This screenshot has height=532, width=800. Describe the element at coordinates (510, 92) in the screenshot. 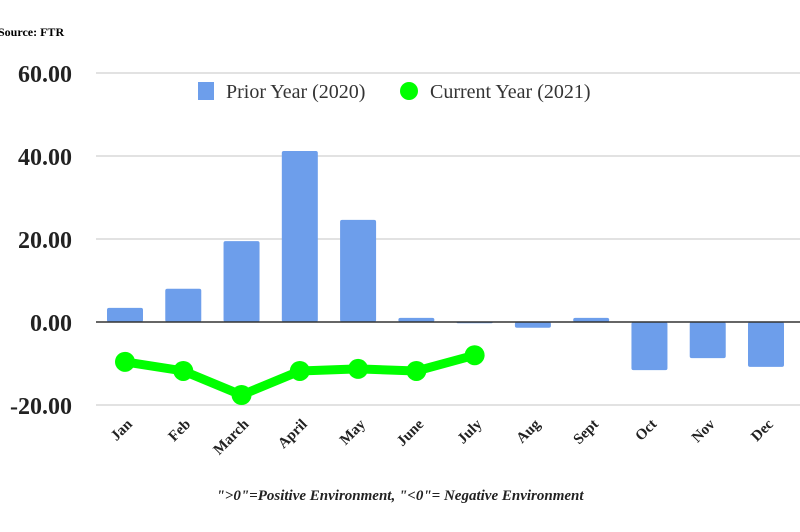

I see `legend-label-current-year: Current Year (2021)` at that location.